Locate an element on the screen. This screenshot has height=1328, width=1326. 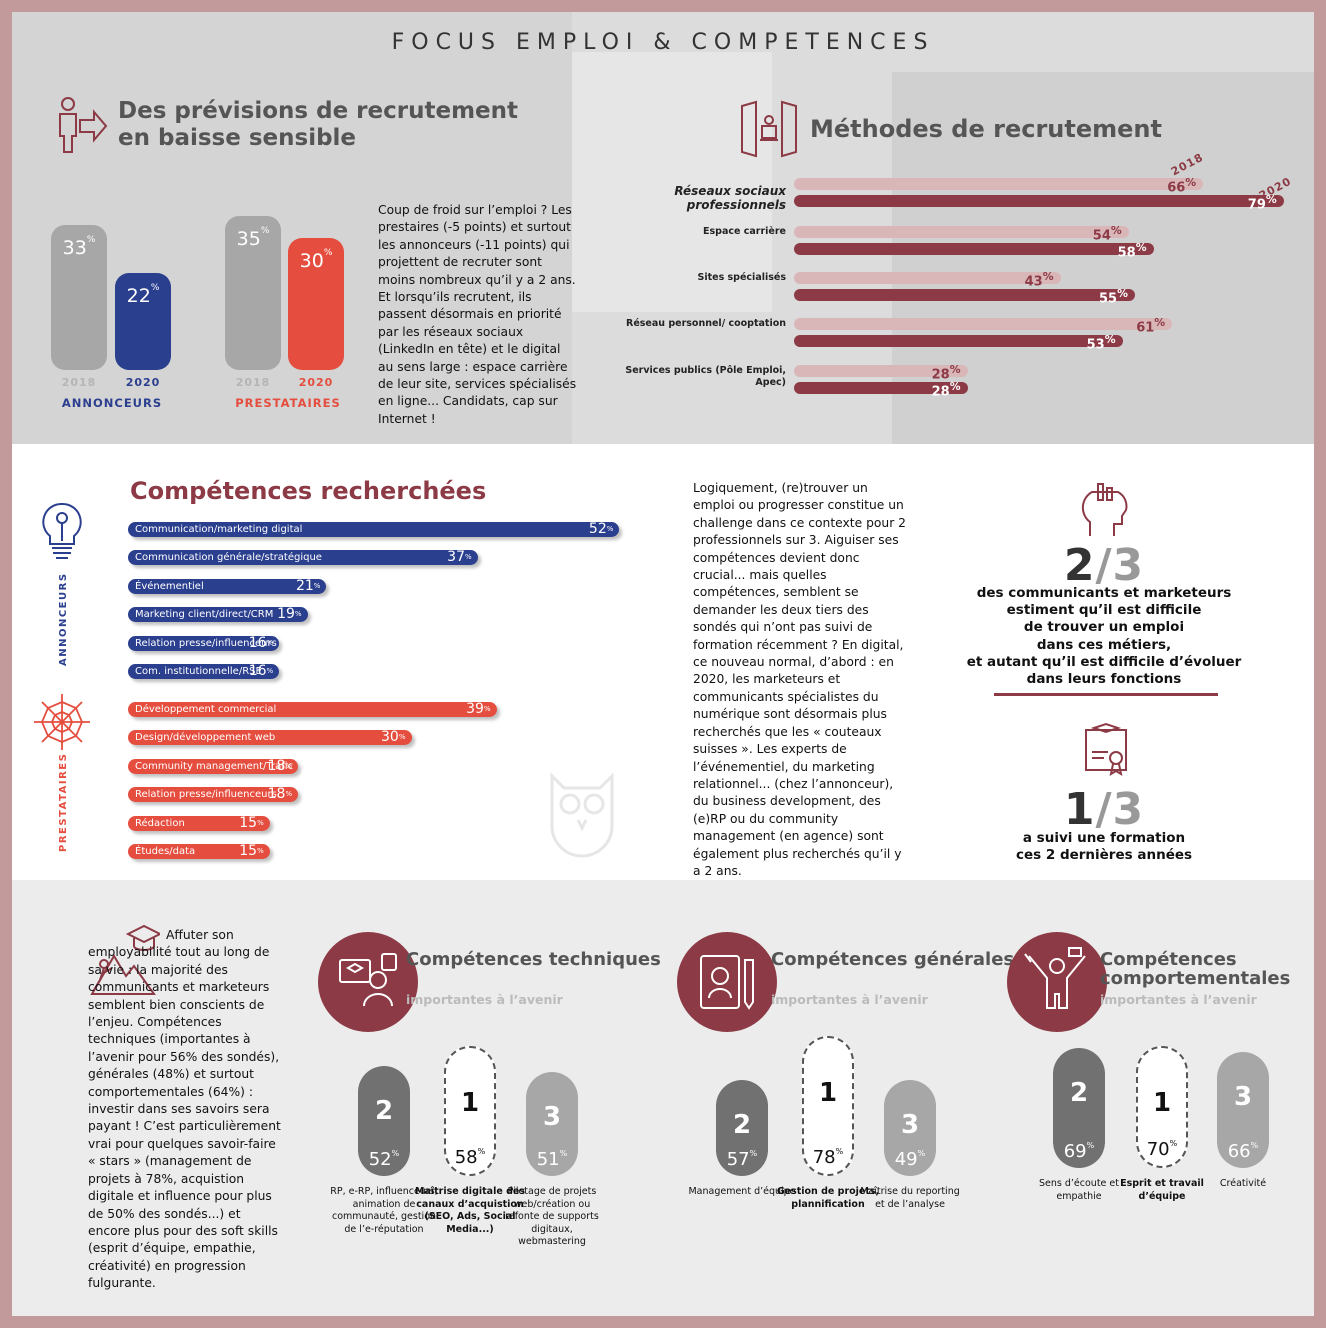
skill-bar-label: Com. institutionnelle/RSE is located at coordinates (198, 671).